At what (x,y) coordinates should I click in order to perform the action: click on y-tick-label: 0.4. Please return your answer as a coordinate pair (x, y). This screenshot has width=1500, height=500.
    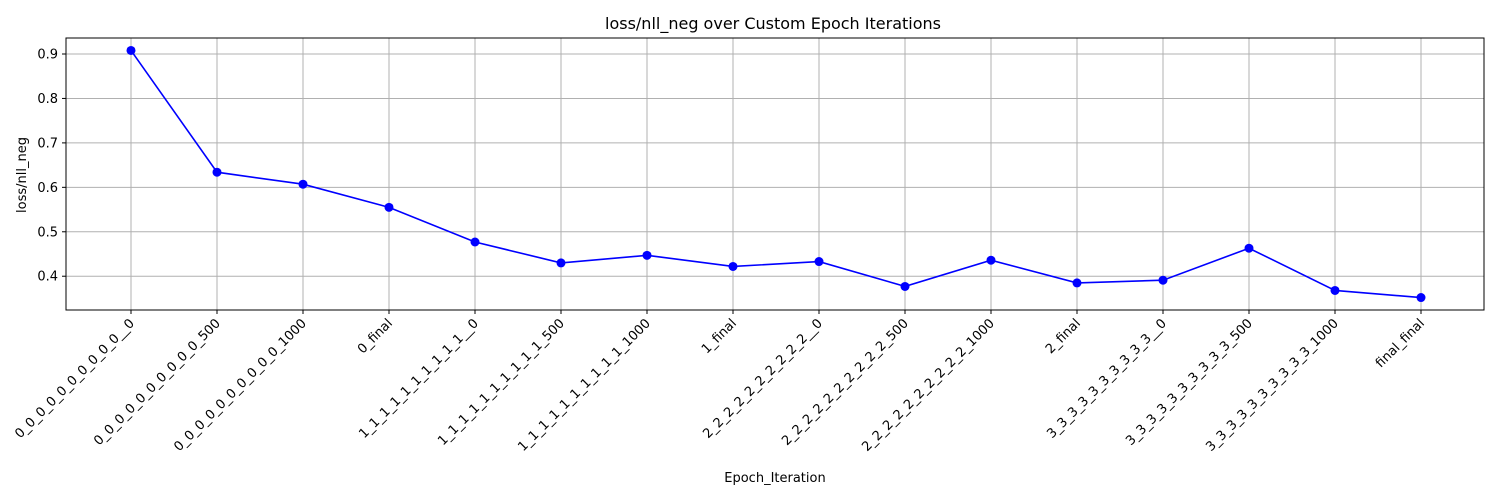
    Looking at the image, I should click on (47, 277).